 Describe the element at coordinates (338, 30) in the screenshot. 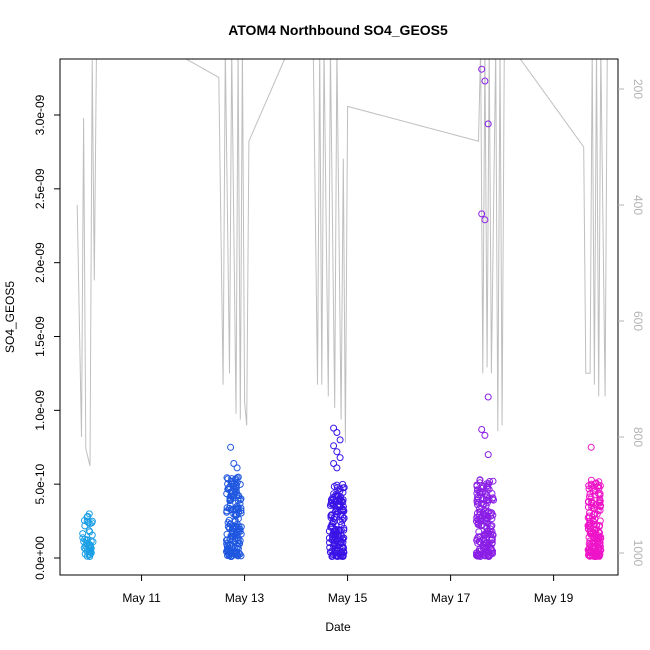

I see `chart-title: ATOM4 Northbound SO4_GEOS5` at that location.